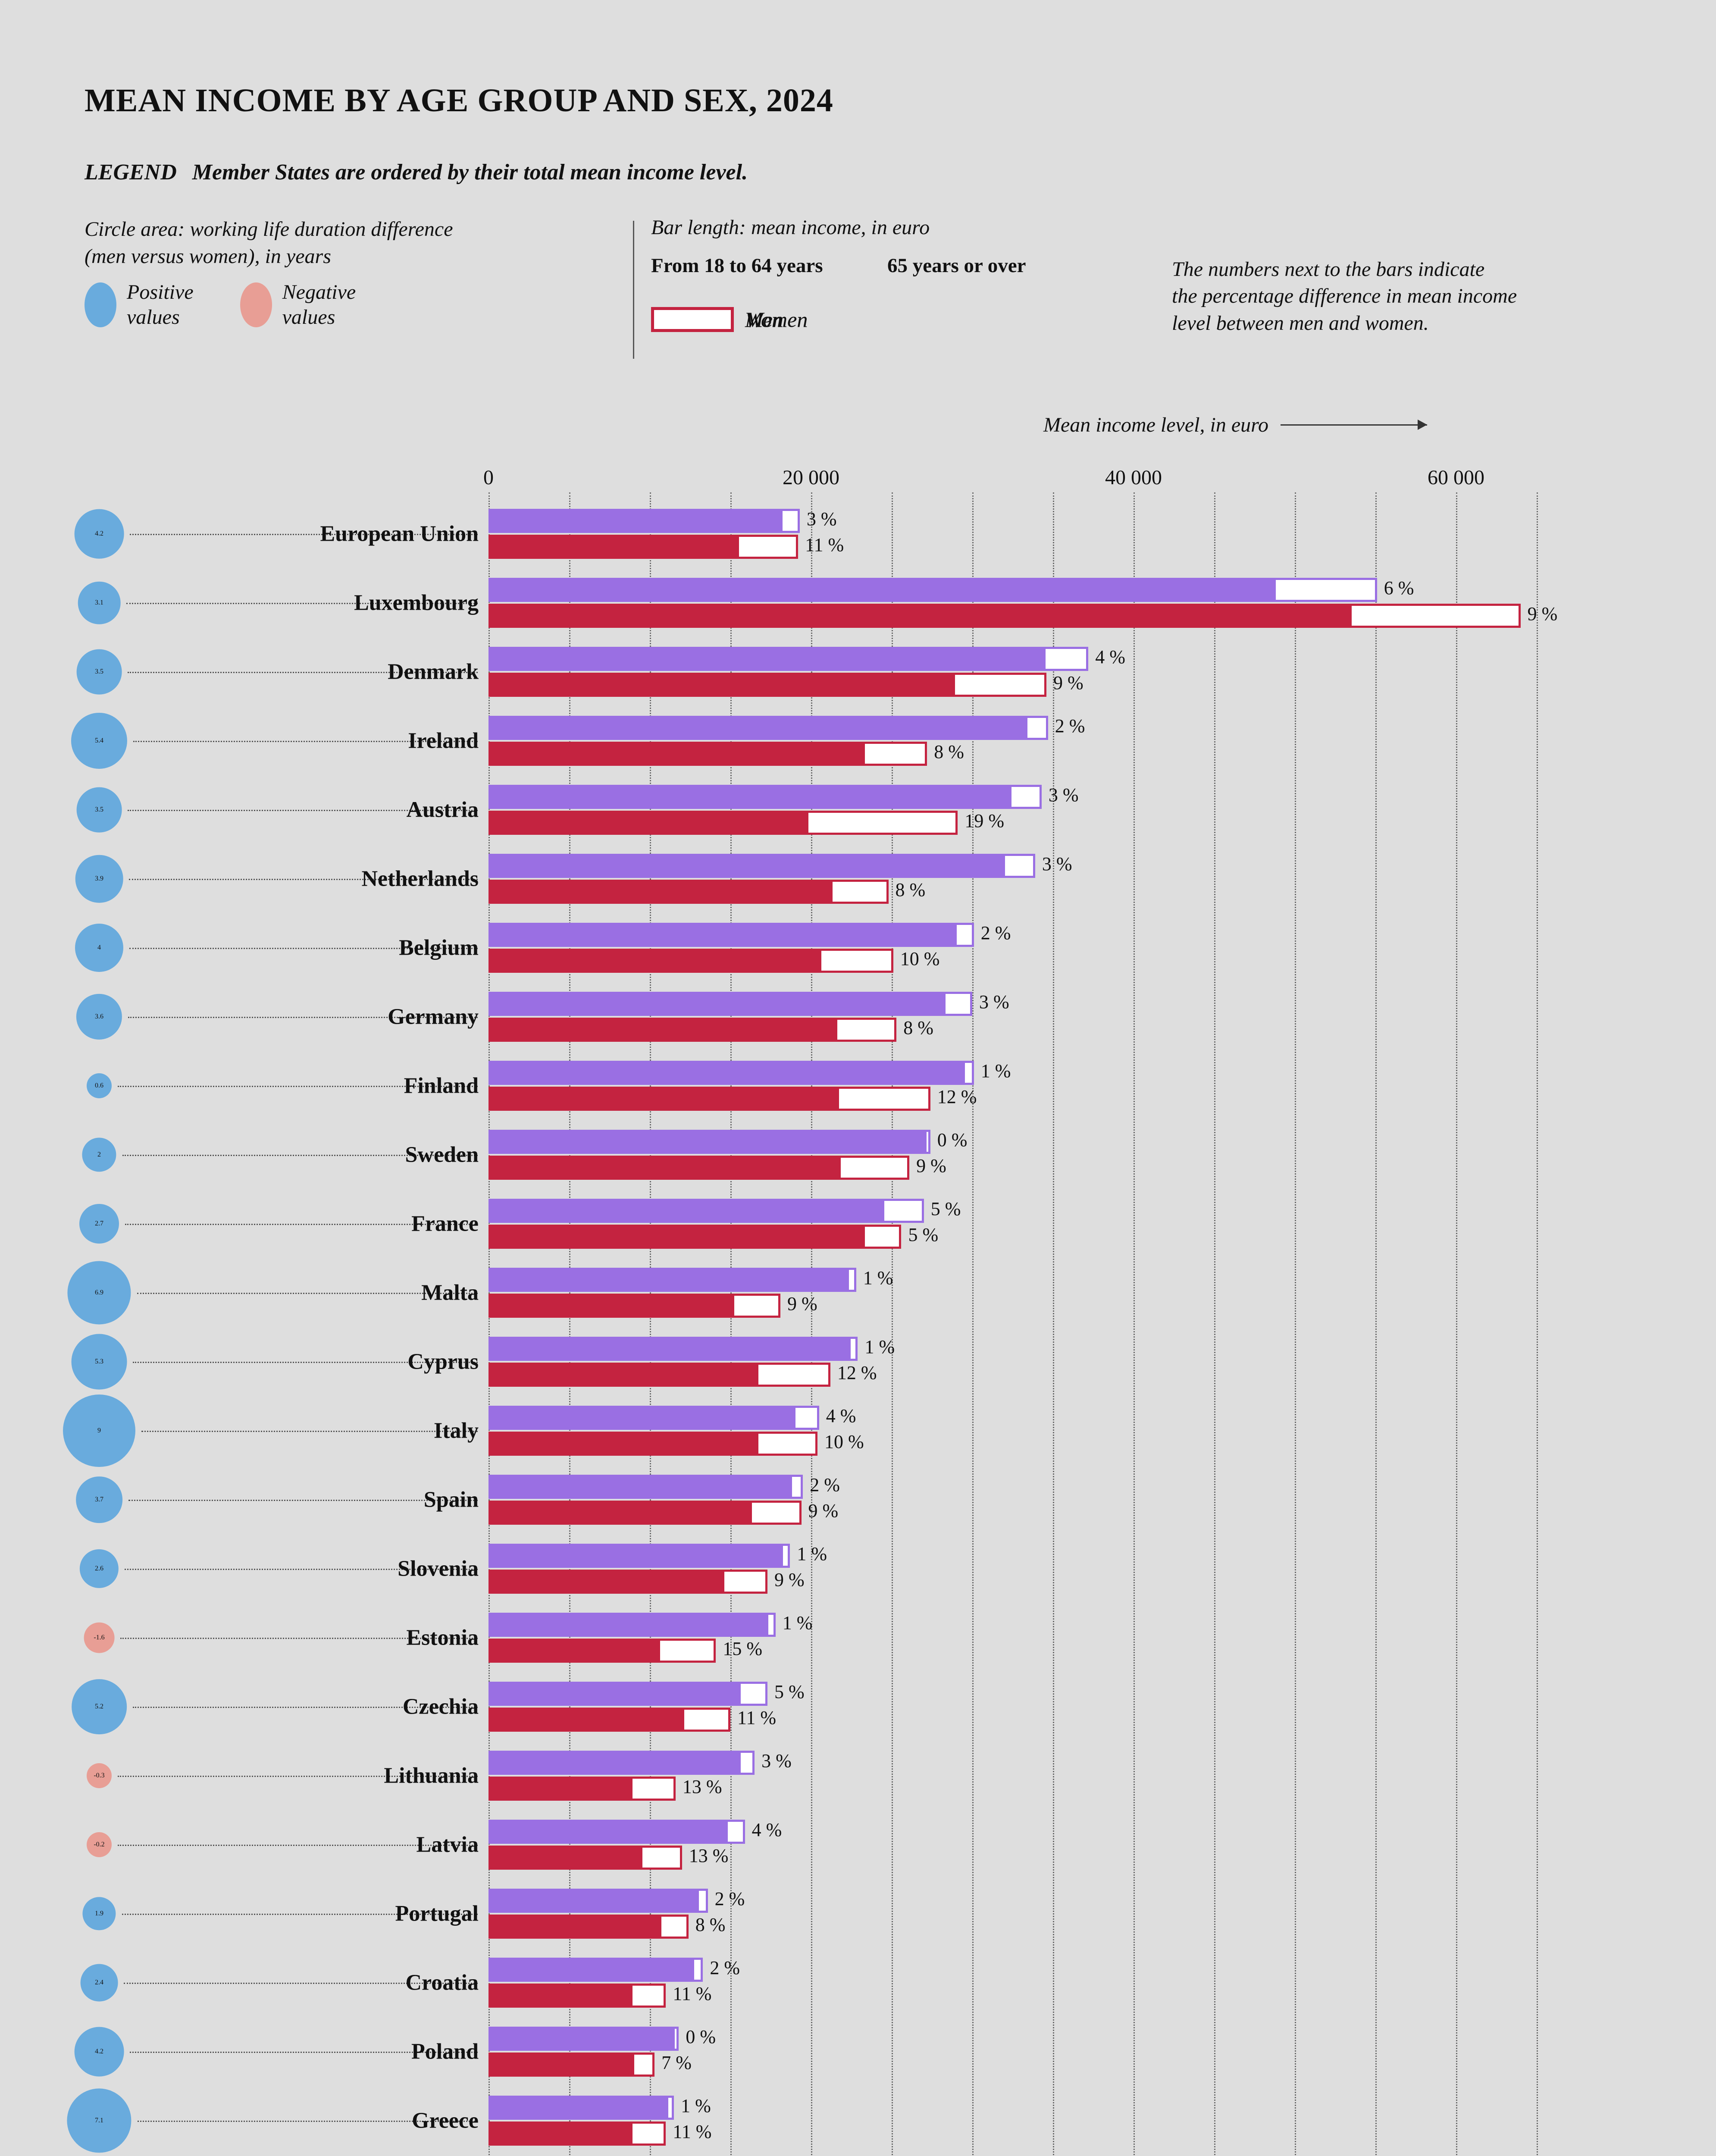 Image resolution: width=1716 pixels, height=2156 pixels. Describe the element at coordinates (858, 533) in the screenshot. I see `chart-row: 4.2 European Union 3 % 11 %` at that location.